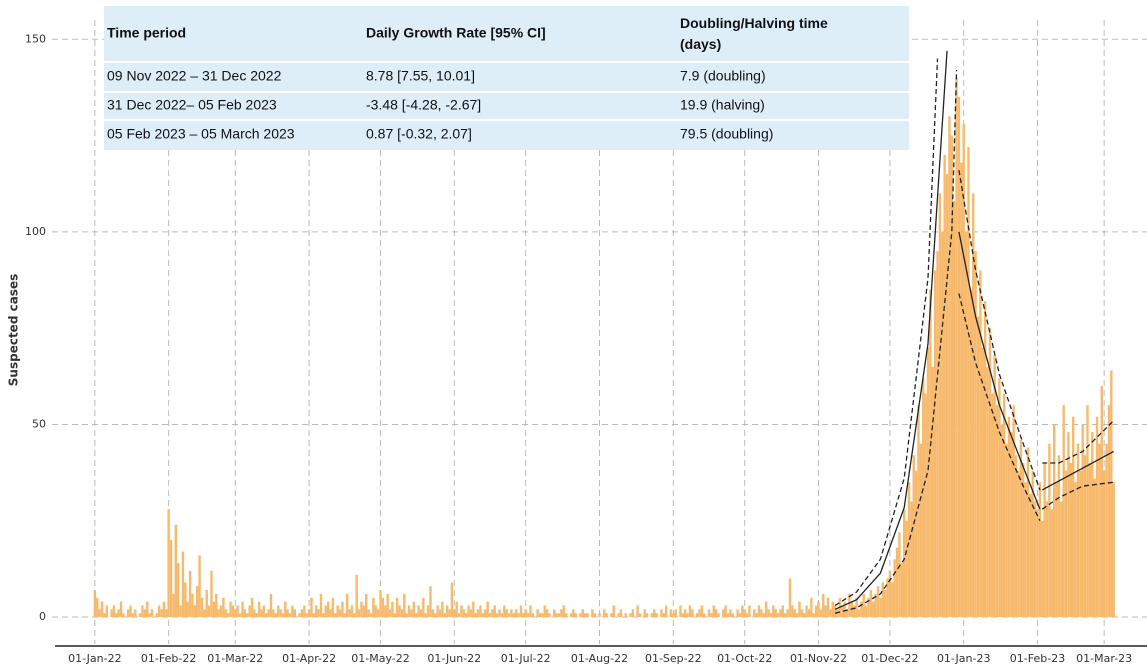 The image size is (1147, 671). I want to click on x-tick-label: 01-Oct-22, so click(744, 658).